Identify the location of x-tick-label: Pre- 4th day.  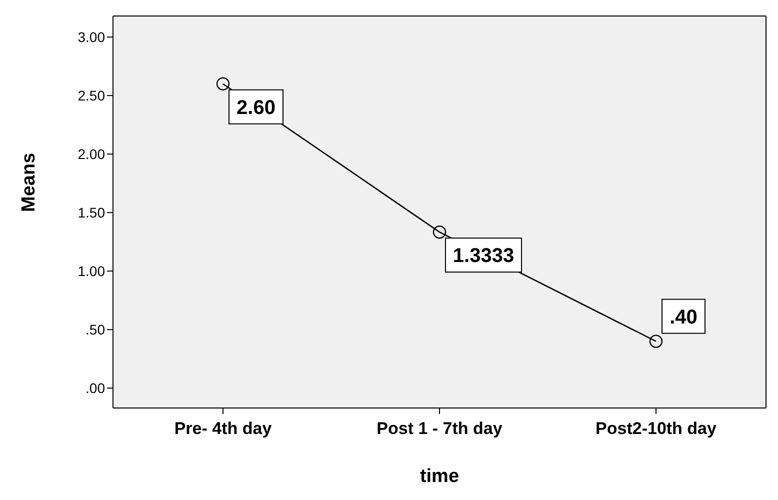
(223, 428).